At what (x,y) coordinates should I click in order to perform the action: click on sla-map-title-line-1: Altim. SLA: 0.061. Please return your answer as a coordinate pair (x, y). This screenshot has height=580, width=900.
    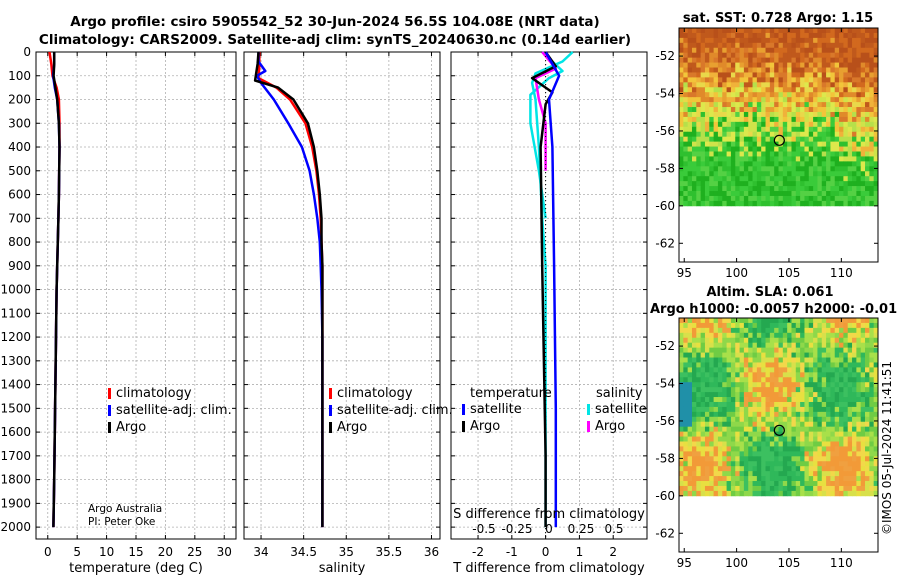
    Looking at the image, I should click on (770, 292).